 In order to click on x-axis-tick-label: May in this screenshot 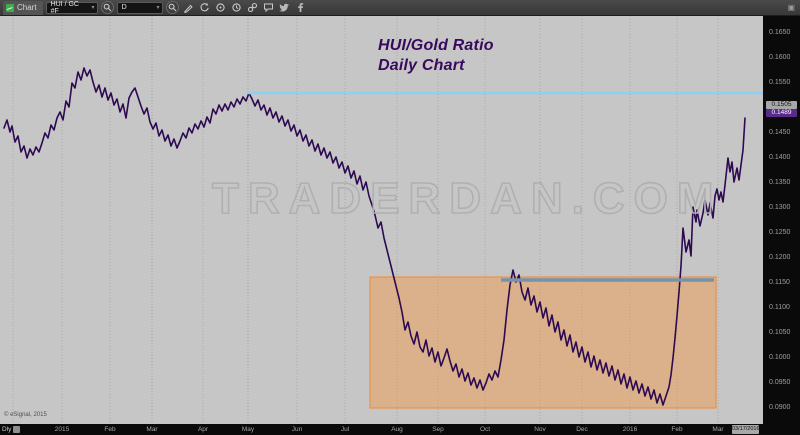, I will do `click(248, 429)`.